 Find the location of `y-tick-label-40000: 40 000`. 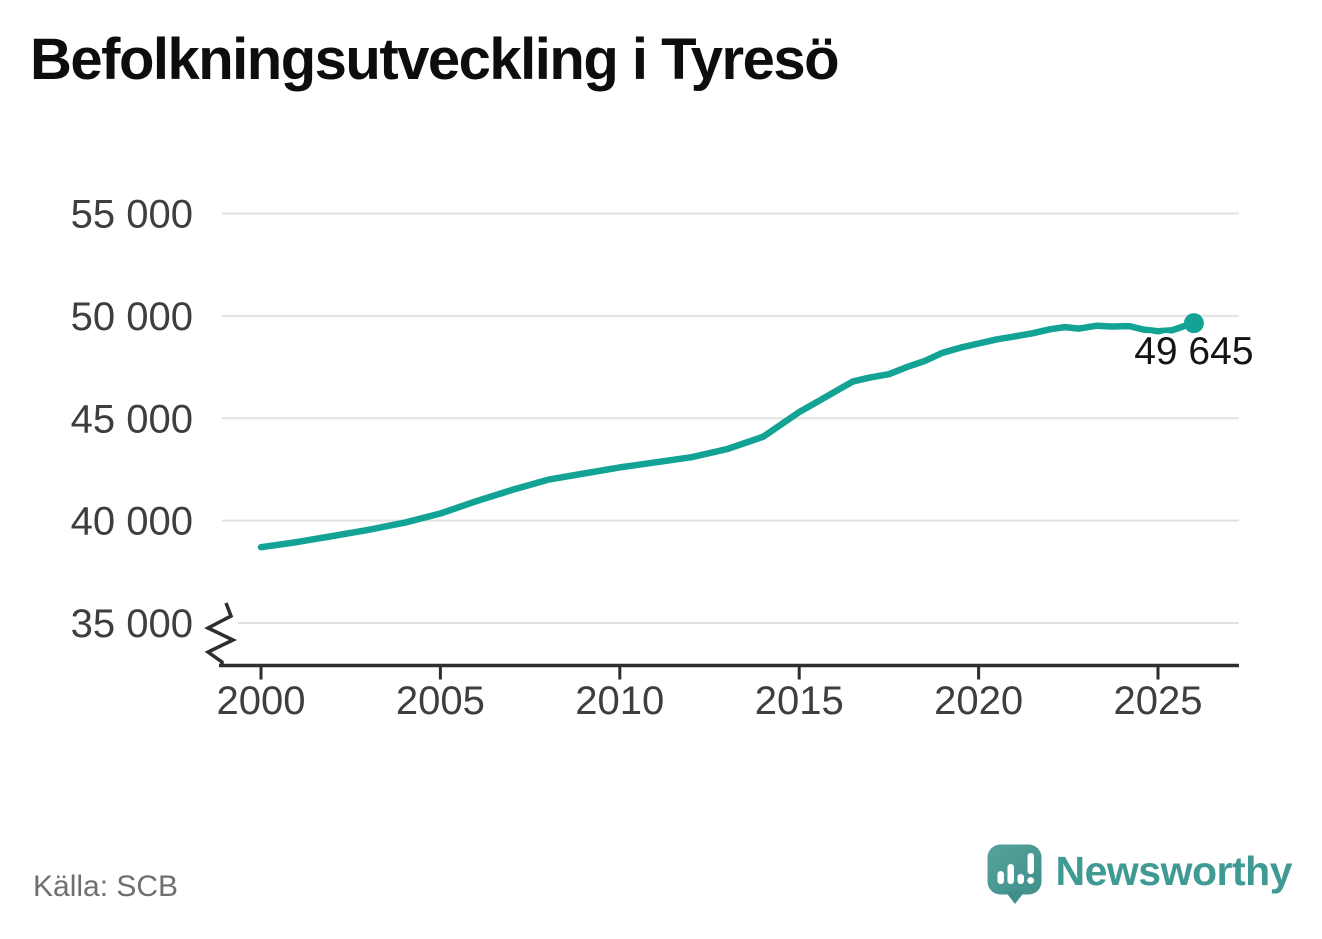

y-tick-label-40000: 40 000 is located at coordinates (132, 522).